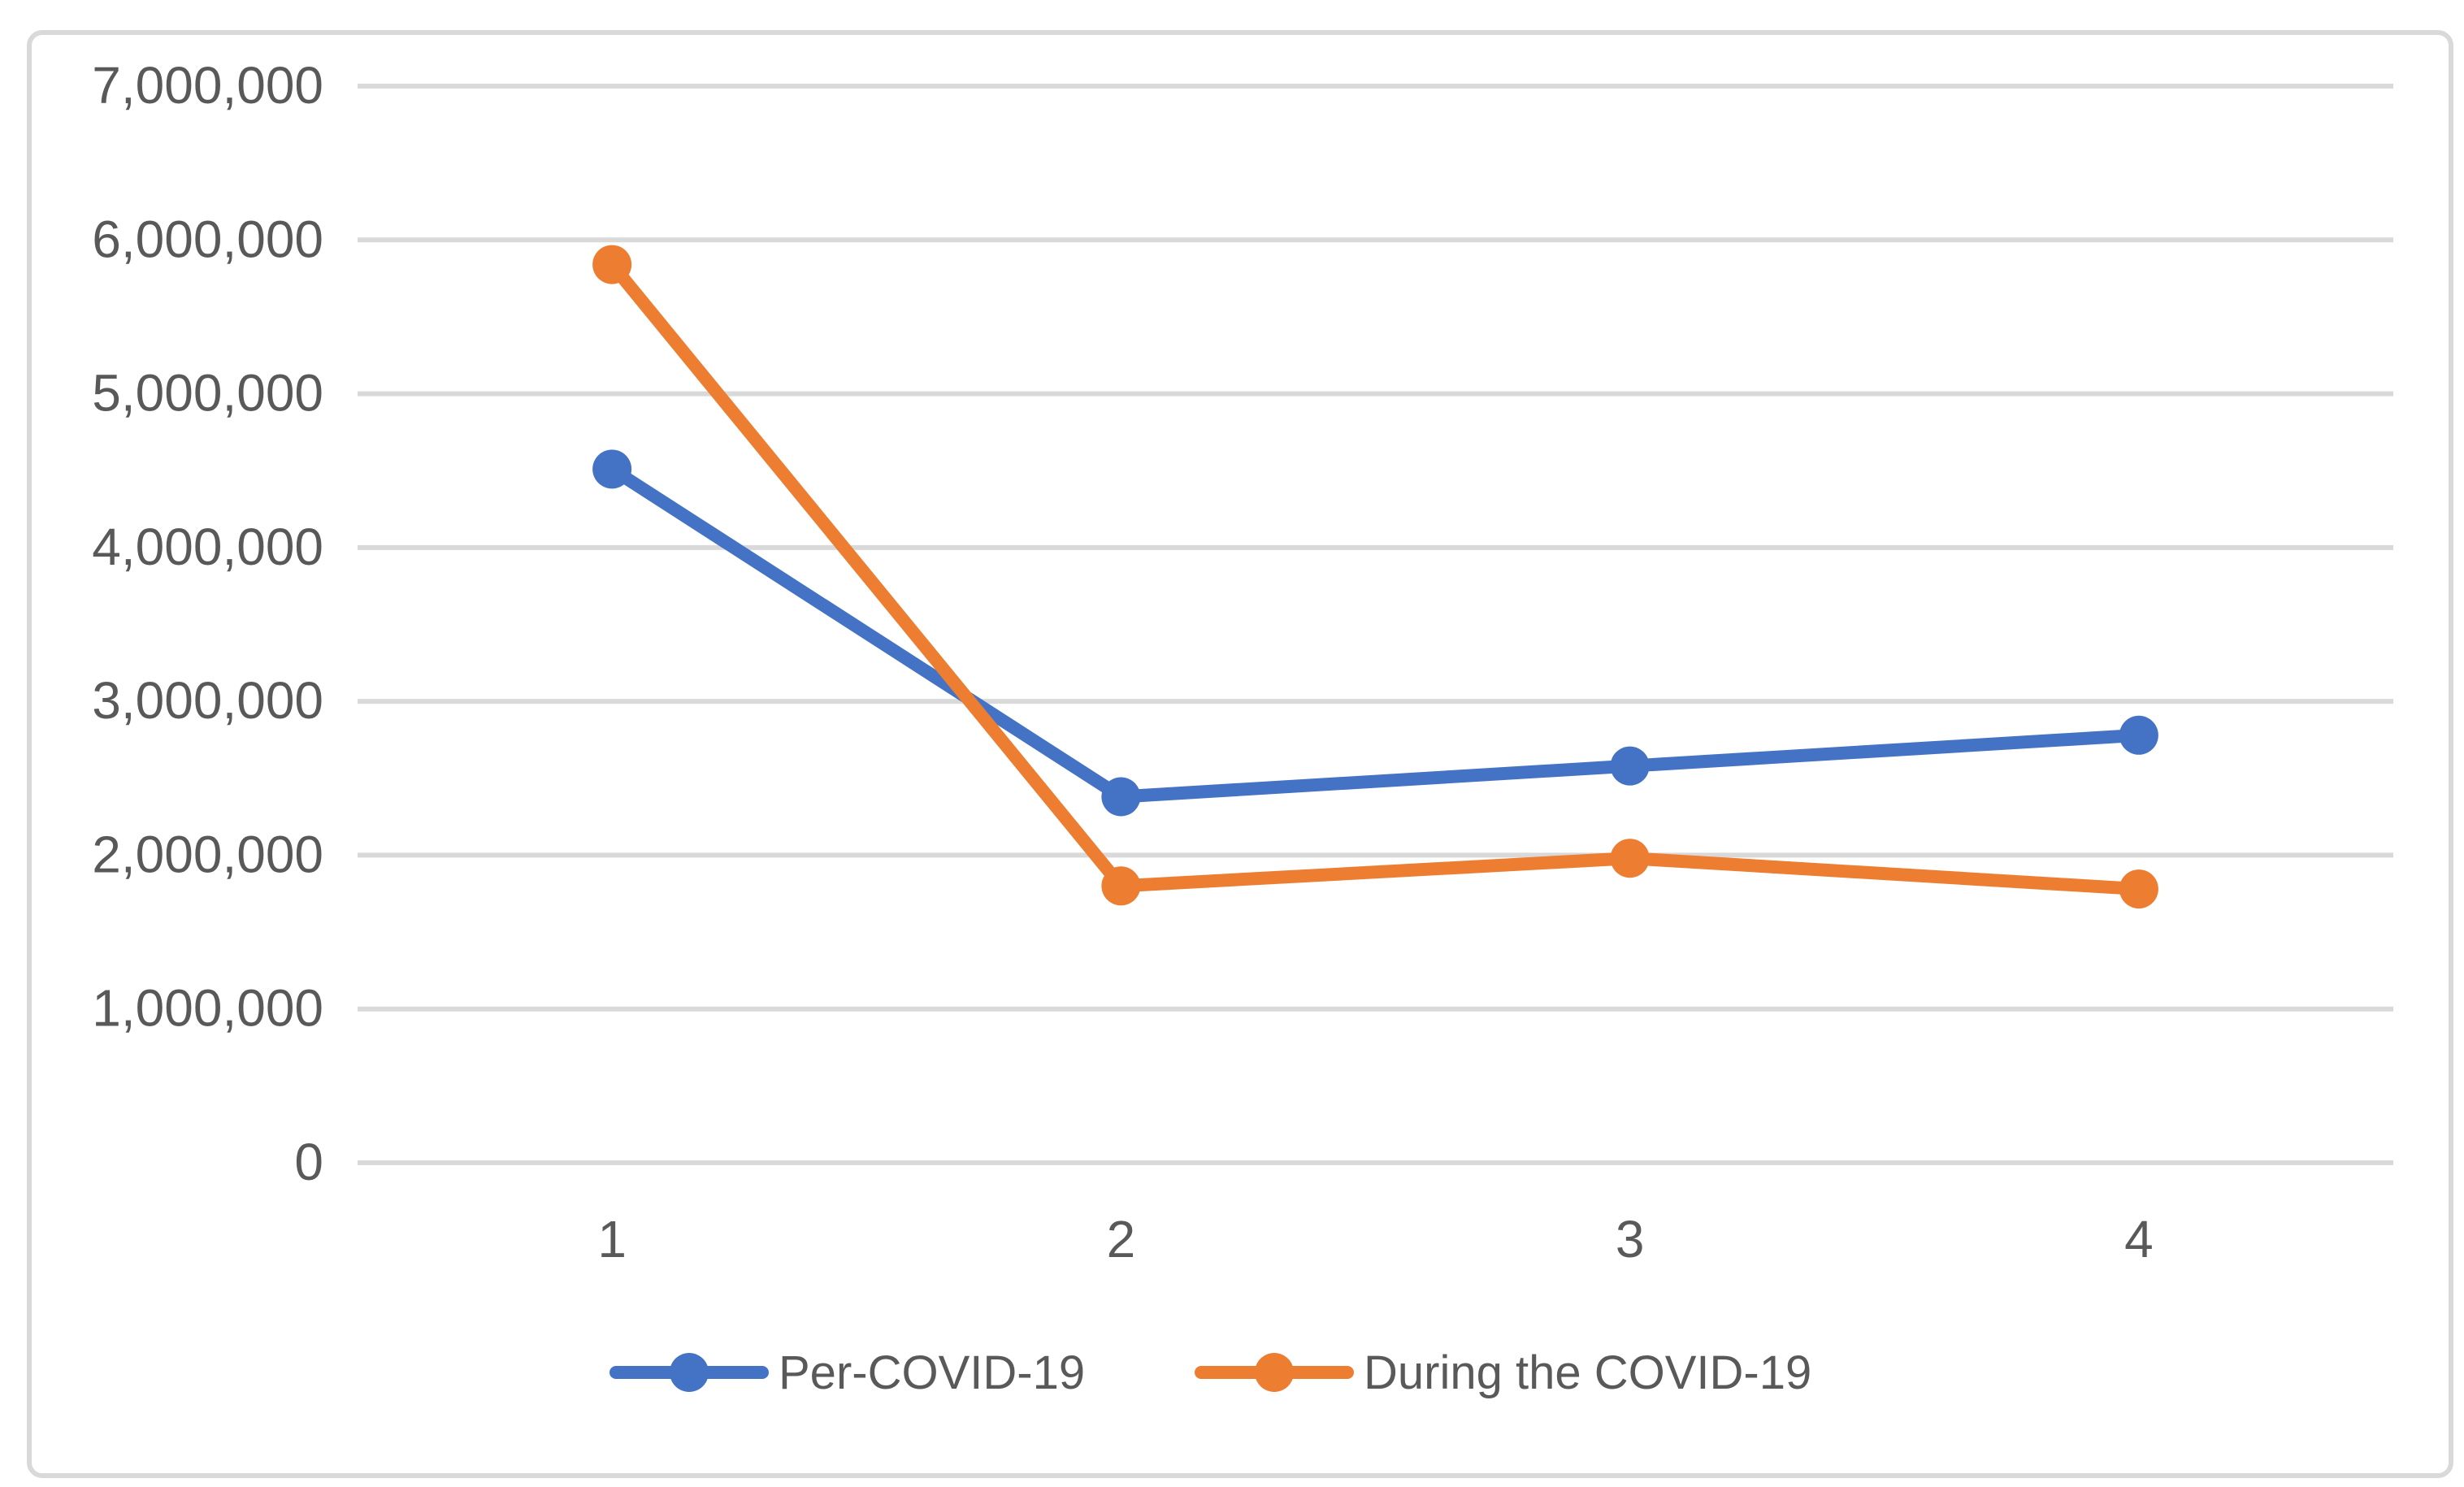  What do you see at coordinates (612, 265) in the screenshot?
I see `data-point-marker-s1-x1` at bounding box center [612, 265].